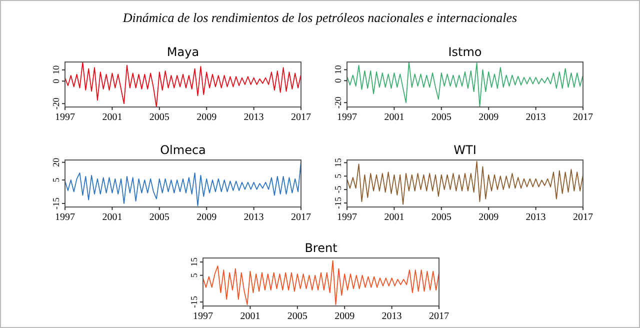 This screenshot has height=328, width=640. I want to click on chart-title: WTI, so click(465, 150).